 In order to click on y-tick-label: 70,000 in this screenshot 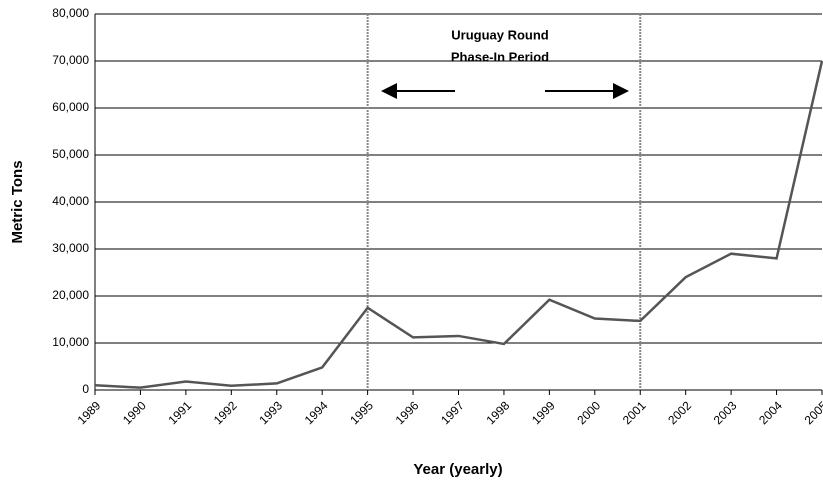, I will do `click(70, 60)`.